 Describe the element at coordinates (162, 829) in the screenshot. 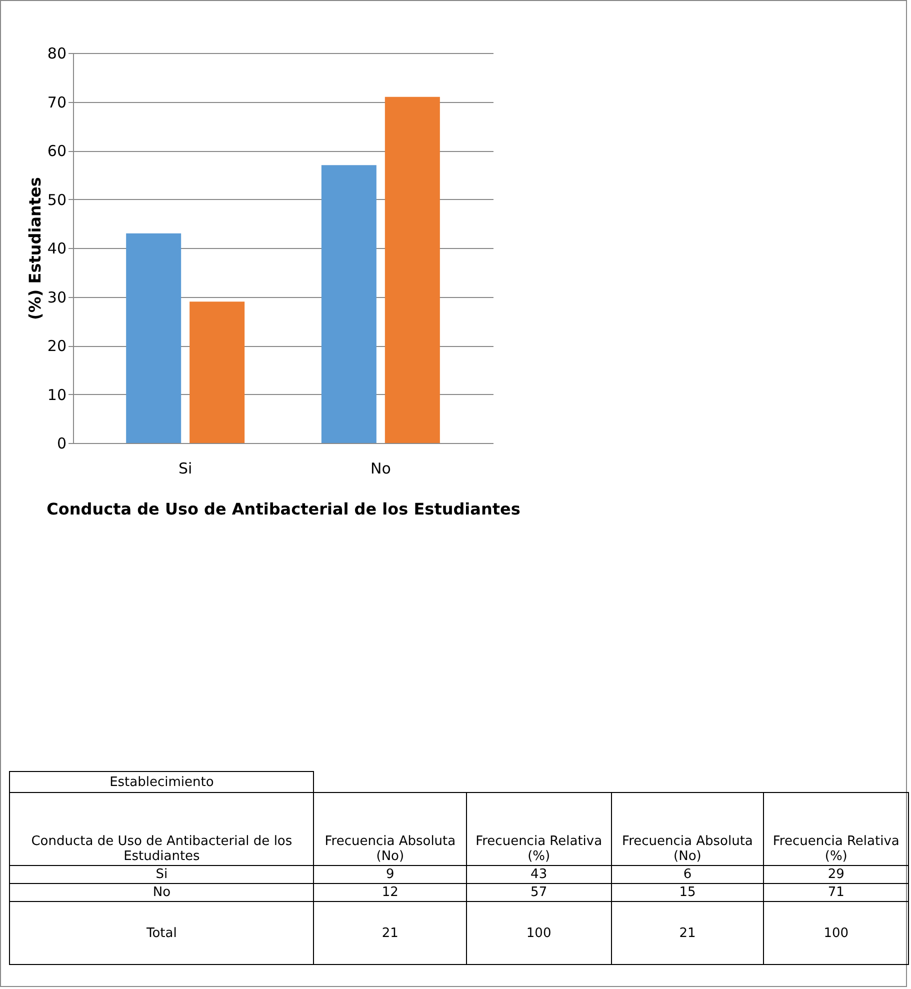

I see `text: Conducta de Uso de Antibacterial de los Estudiantes` at that location.